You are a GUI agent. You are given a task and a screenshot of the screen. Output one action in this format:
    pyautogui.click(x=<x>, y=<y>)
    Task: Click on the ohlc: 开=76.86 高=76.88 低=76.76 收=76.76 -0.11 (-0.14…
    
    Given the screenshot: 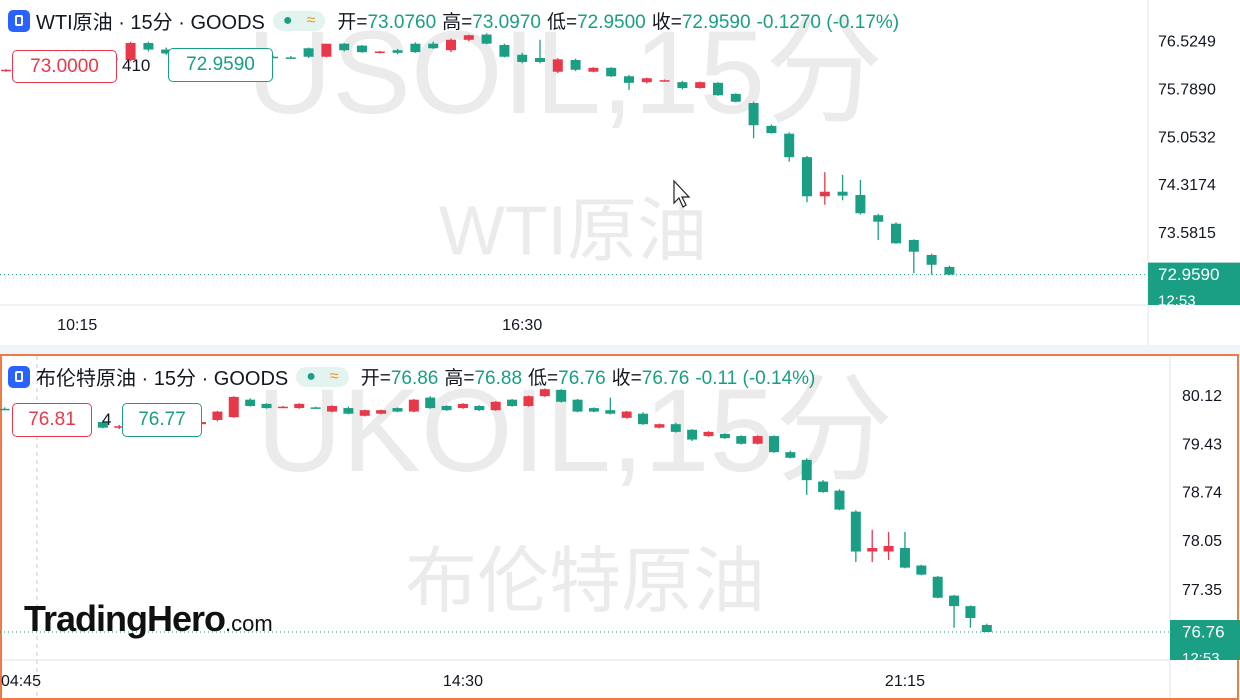 What is the action you would take?
    pyautogui.click(x=591, y=376)
    